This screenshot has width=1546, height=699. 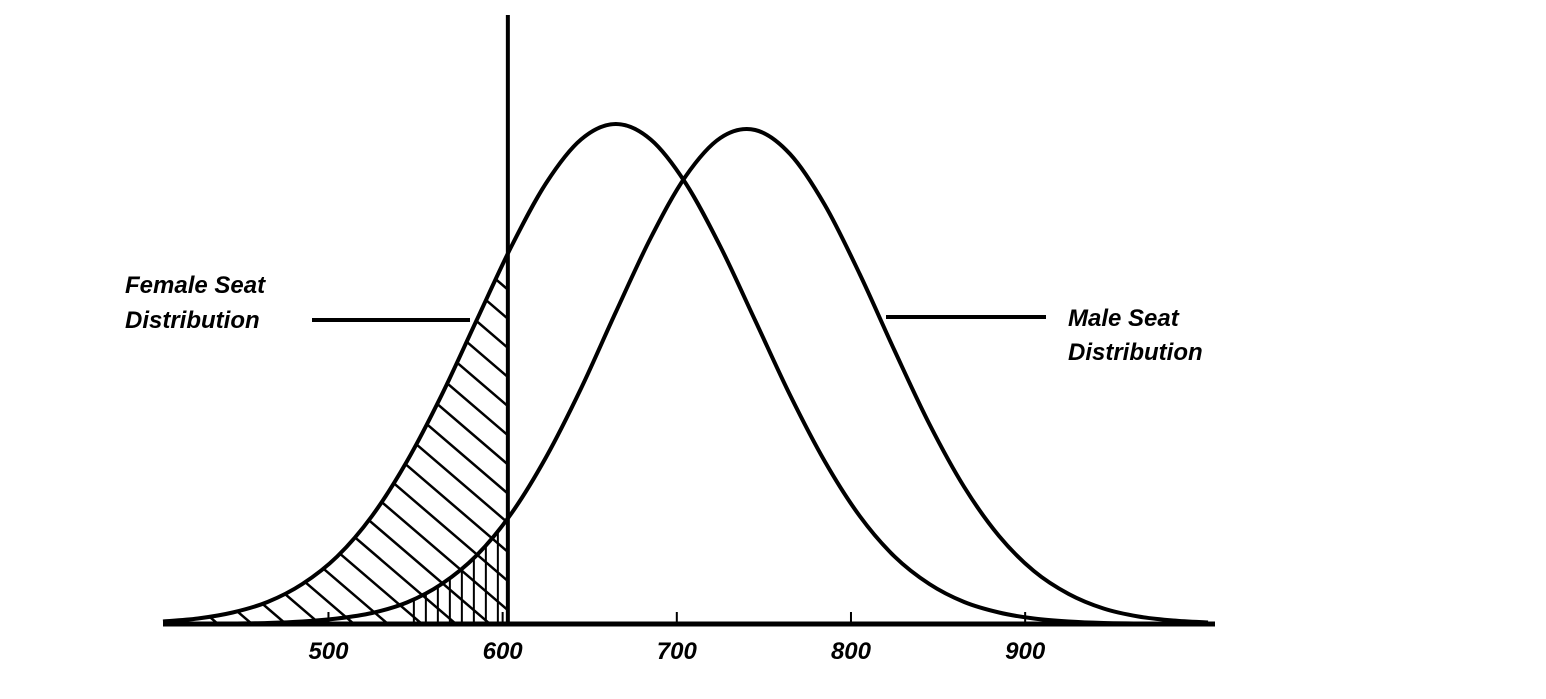 What do you see at coordinates (851, 651) in the screenshot?
I see `x-tick-label: 800` at bounding box center [851, 651].